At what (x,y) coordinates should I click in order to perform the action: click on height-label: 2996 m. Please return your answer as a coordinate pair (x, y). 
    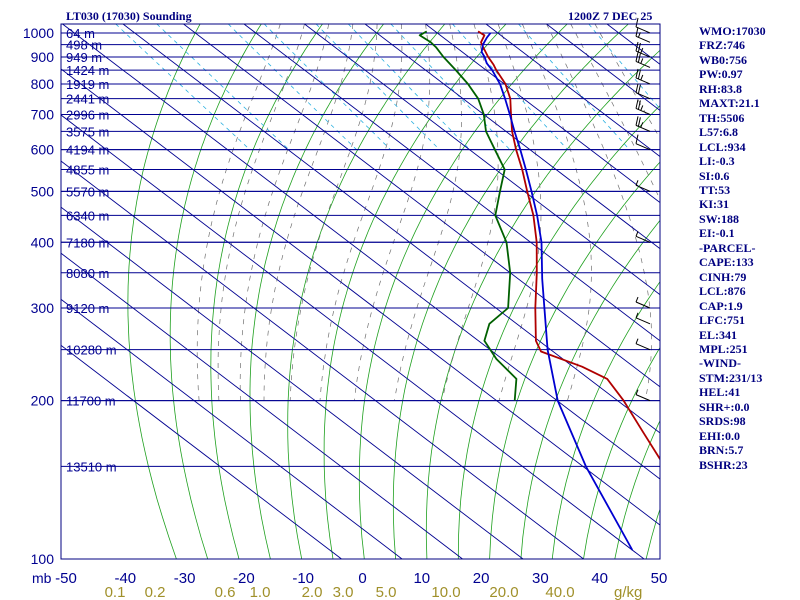
    Looking at the image, I should click on (87, 114).